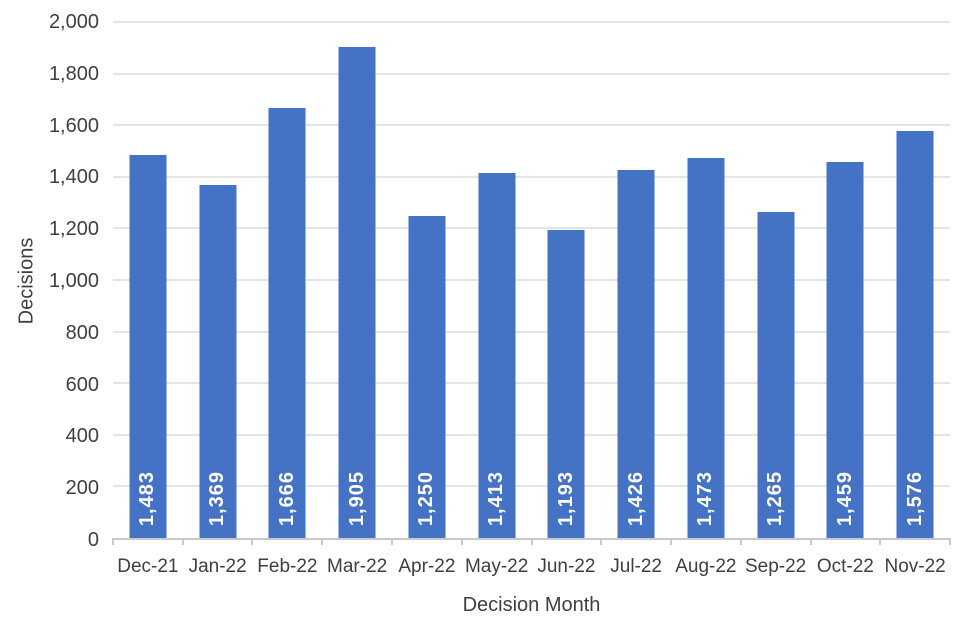 The width and height of the screenshot is (960, 640). I want to click on x-axis-title: Decision Month, so click(531, 605).